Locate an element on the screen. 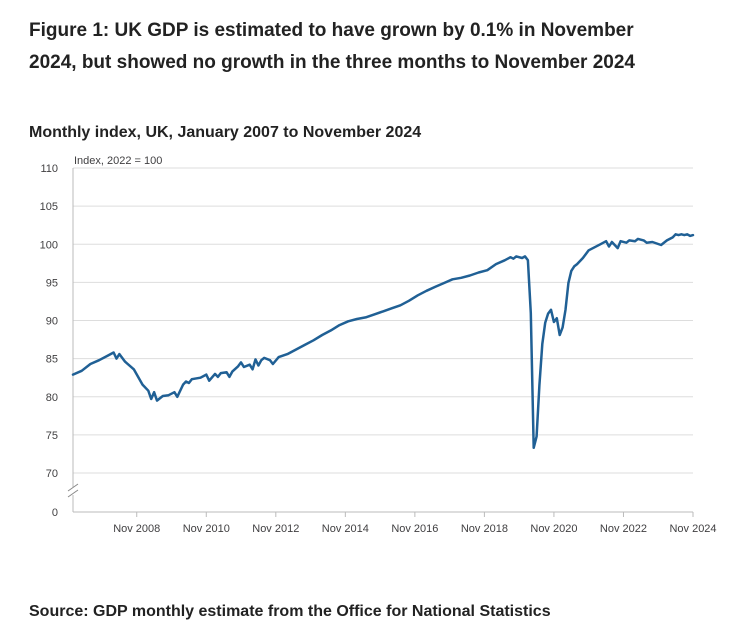 This screenshot has height=632, width=733. y-tick-label: 100 is located at coordinates (49, 245).